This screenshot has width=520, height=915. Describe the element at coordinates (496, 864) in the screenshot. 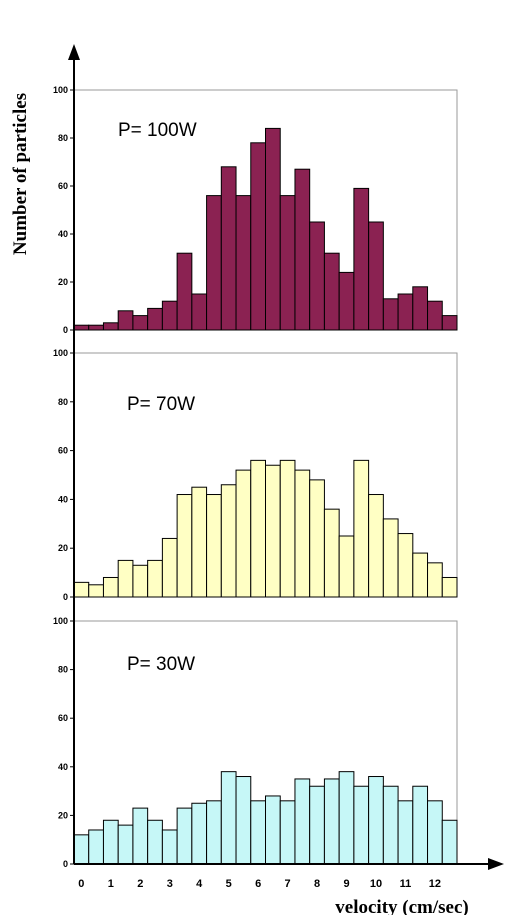

I see `x-axis-arrow` at that location.